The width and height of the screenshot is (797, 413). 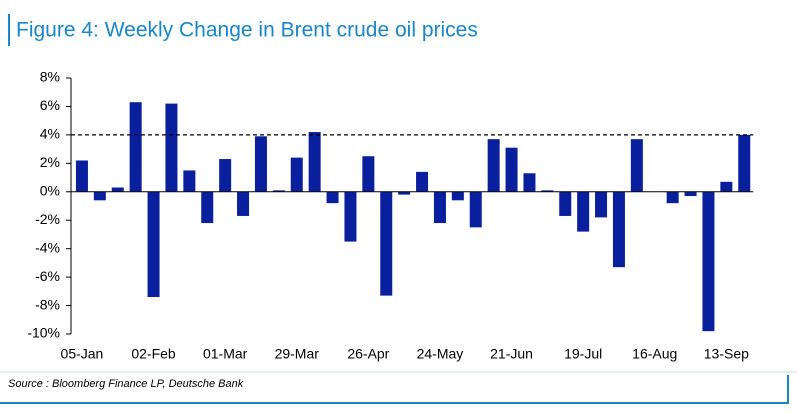 I want to click on y-tick-label: -2%, so click(x=47, y=219).